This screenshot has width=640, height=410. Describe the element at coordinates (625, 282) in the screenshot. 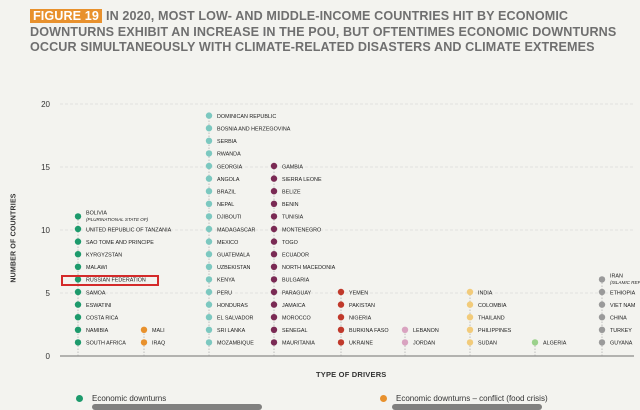

I see `country-sublabel: (ISLAMIC REPUBLIC OF)` at that location.